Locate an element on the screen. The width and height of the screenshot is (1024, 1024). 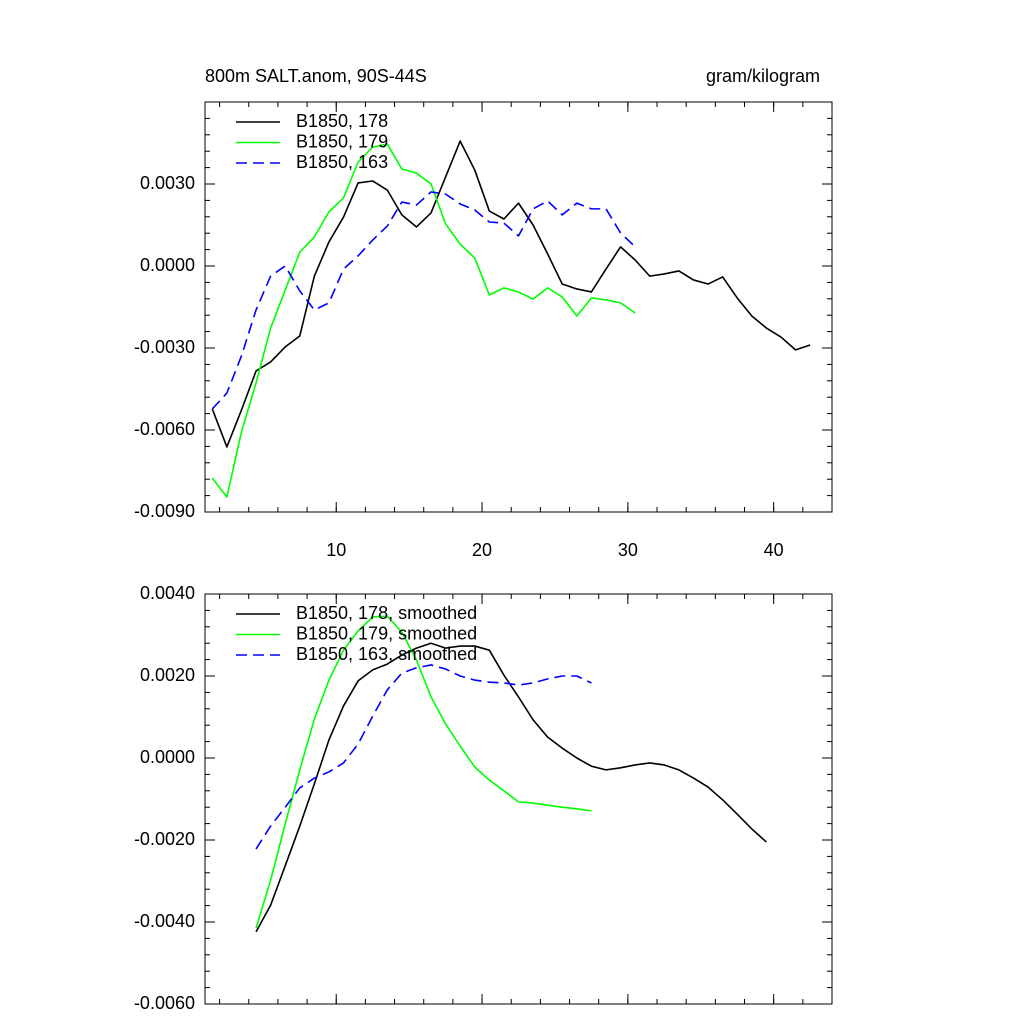
x-tick-label: 30 is located at coordinates (628, 550).